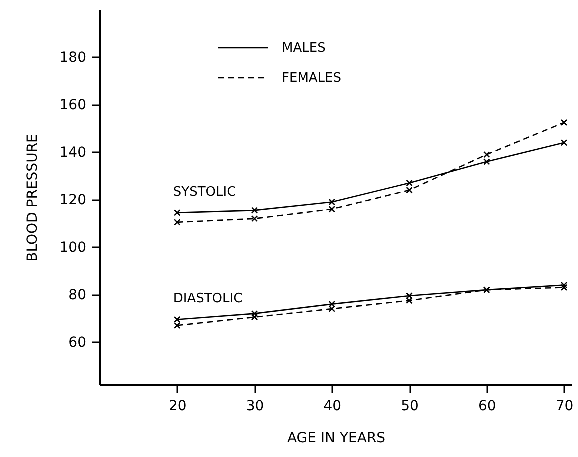  What do you see at coordinates (204, 192) in the screenshot?
I see `annotation: SYSTOLIC` at bounding box center [204, 192].